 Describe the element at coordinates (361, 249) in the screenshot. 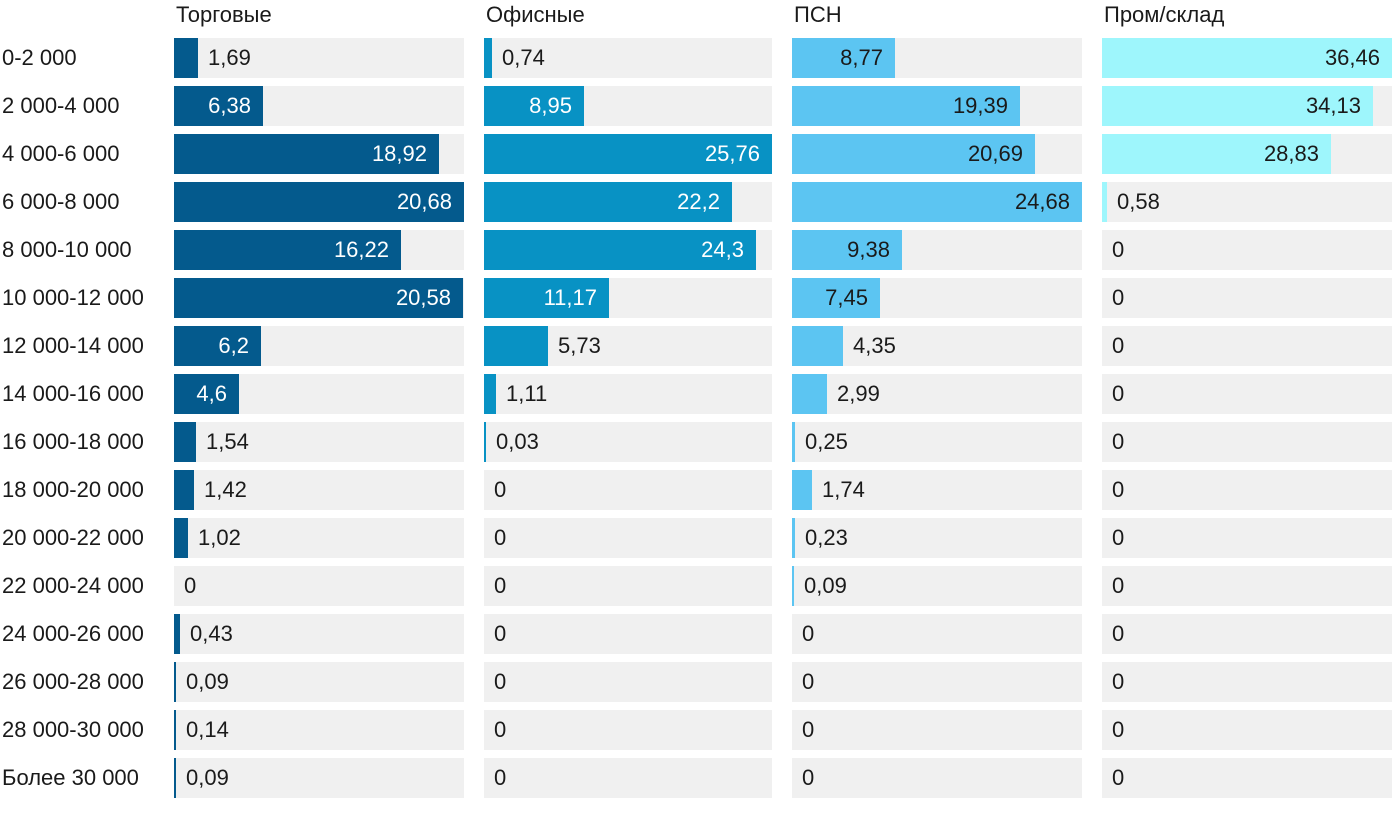

I see `data-label: 16,22` at that location.